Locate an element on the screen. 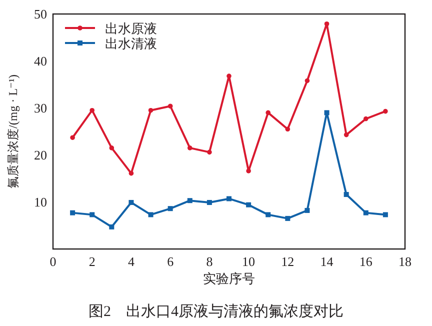 This screenshot has height=326, width=432. y-tick-label: 40 is located at coordinates (40, 61).